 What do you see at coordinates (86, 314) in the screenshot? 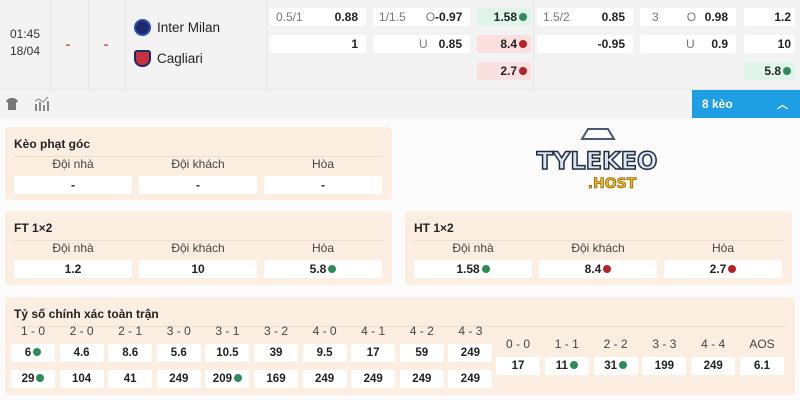
I see `section-title: Tỷ số chính xác toàn trận` at bounding box center [86, 314].